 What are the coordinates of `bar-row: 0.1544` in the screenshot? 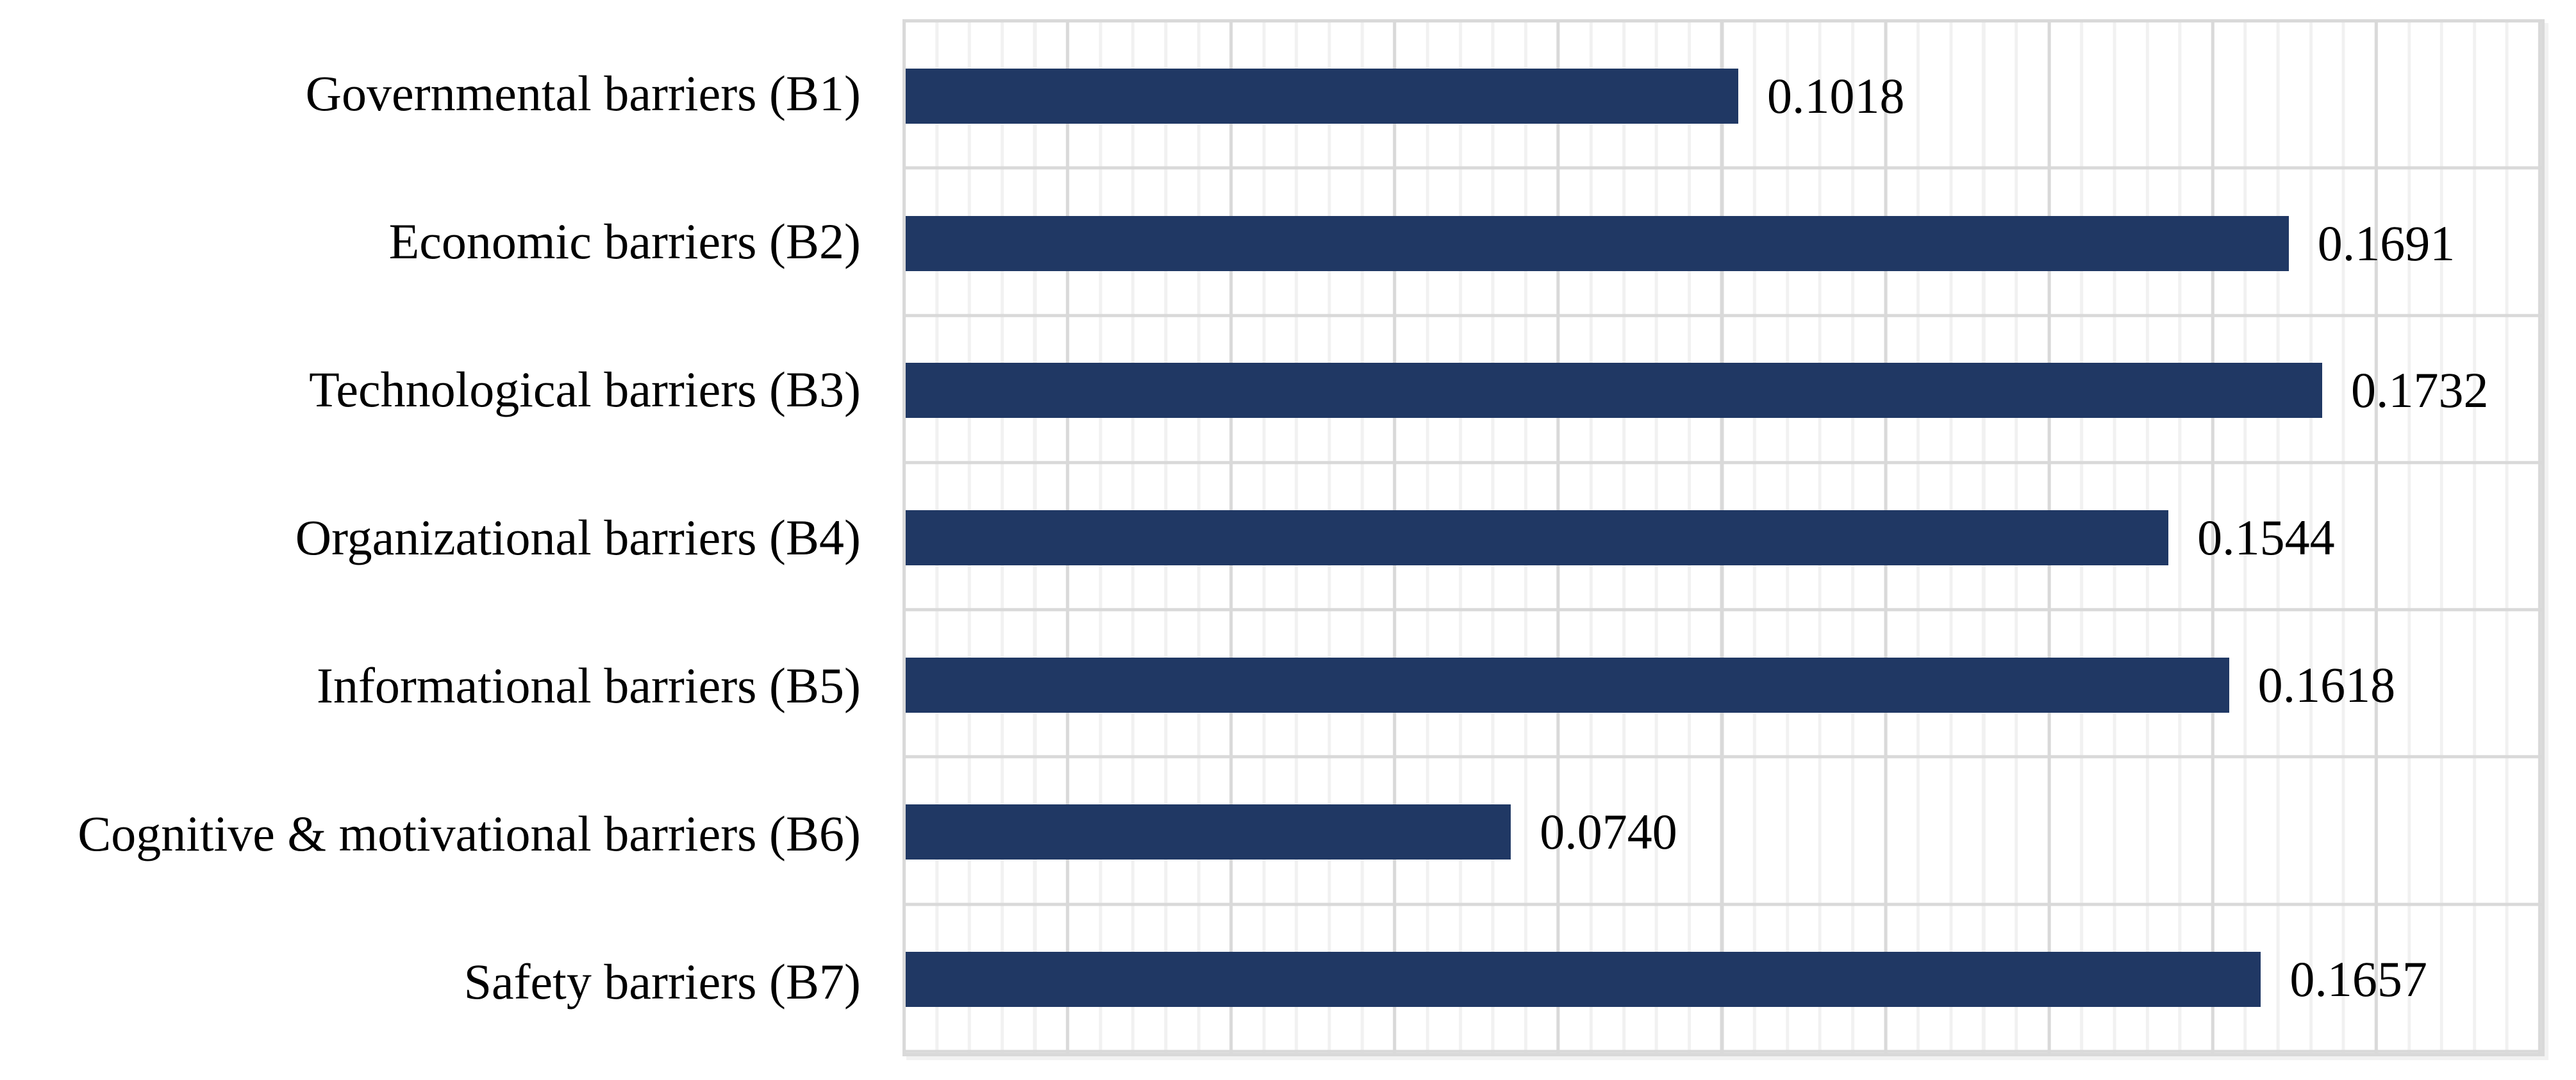 It's located at (1723, 537).